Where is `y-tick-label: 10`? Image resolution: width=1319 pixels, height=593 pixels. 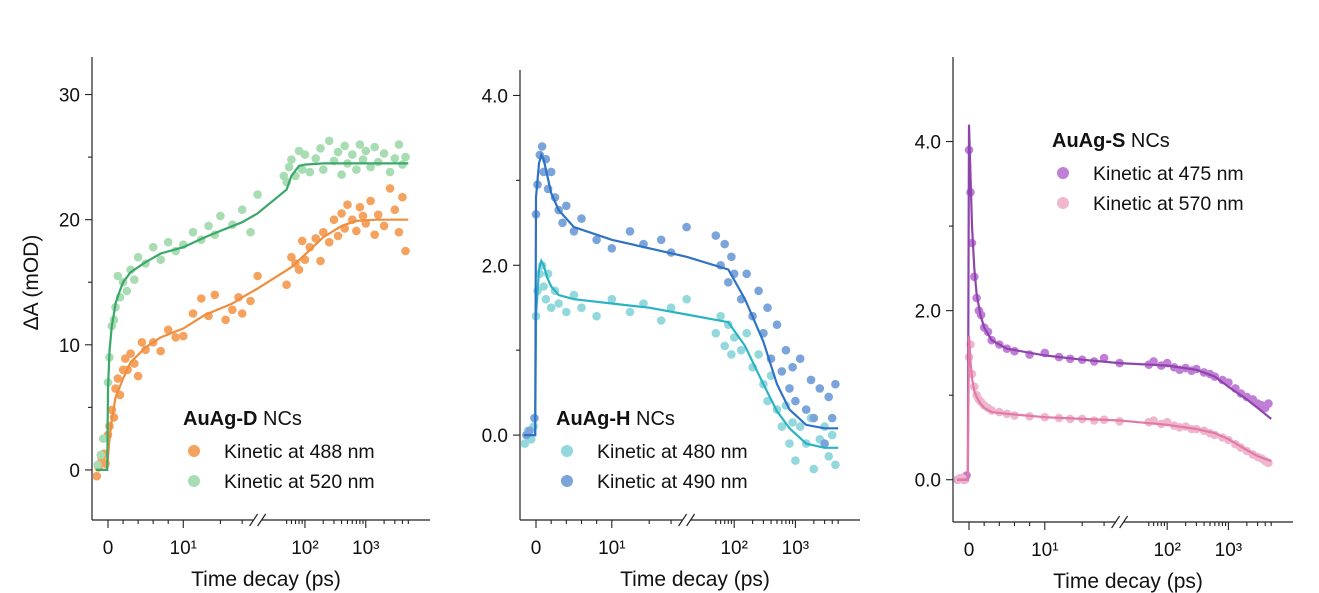
y-tick-label: 10 is located at coordinates (69, 346).